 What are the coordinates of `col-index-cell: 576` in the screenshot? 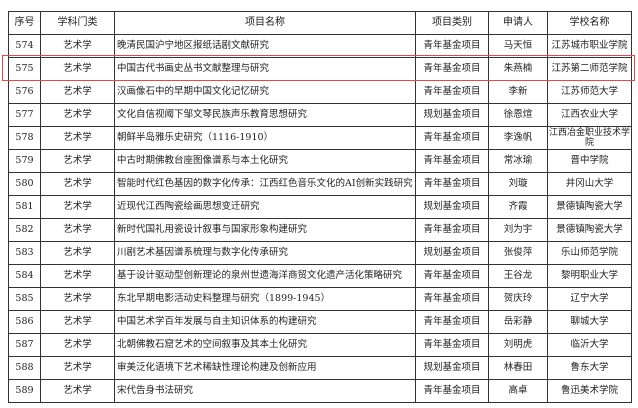 It's located at (24, 92).